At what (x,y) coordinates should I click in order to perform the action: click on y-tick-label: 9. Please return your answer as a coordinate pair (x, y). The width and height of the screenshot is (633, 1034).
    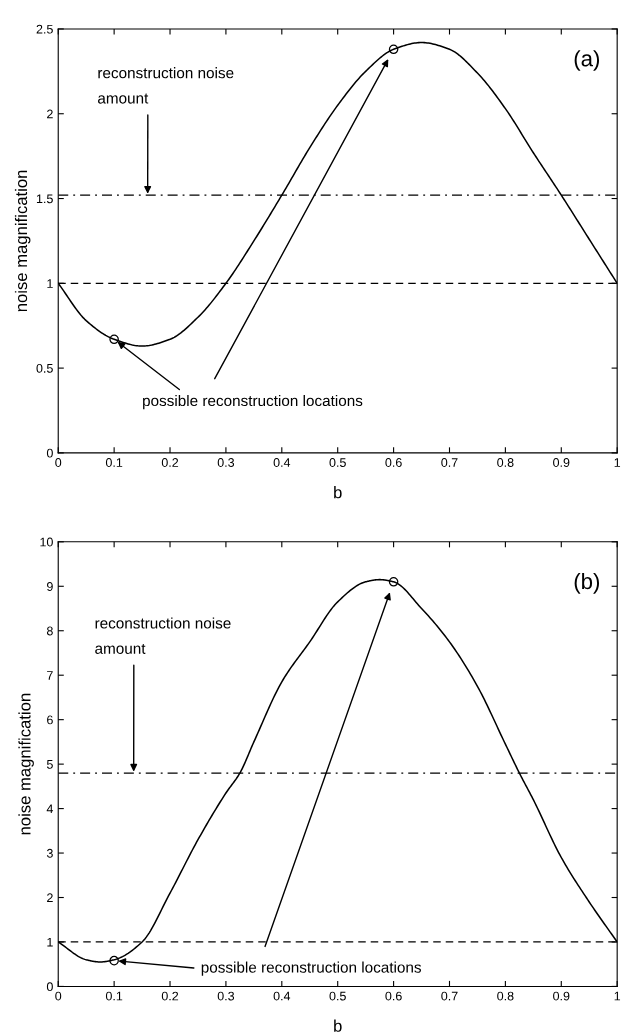
    Looking at the image, I should click on (50, 586).